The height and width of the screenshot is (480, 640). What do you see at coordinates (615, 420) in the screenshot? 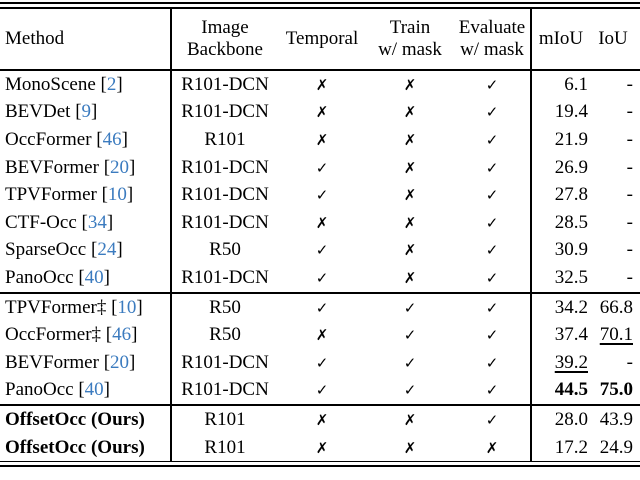
I see `iou-value-cell: 43.9` at bounding box center [615, 420].